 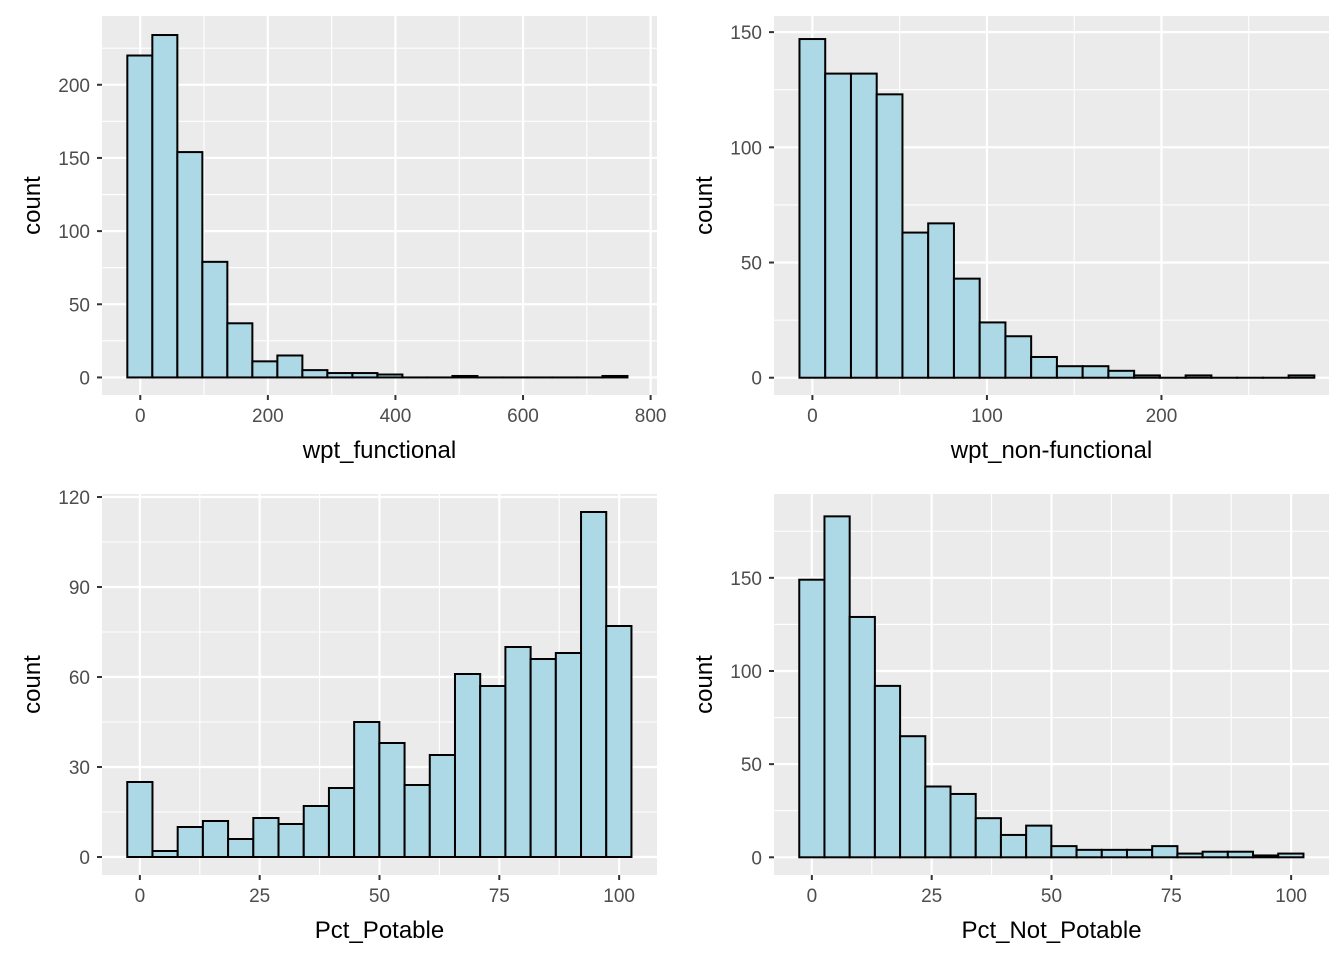 What do you see at coordinates (396, 416) in the screenshot?
I see `x-tick-label: 400` at bounding box center [396, 416].